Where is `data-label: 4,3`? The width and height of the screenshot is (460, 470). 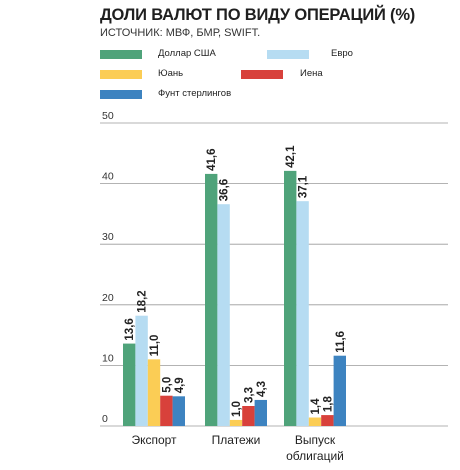
data-label: 4,3 is located at coordinates (262, 389).